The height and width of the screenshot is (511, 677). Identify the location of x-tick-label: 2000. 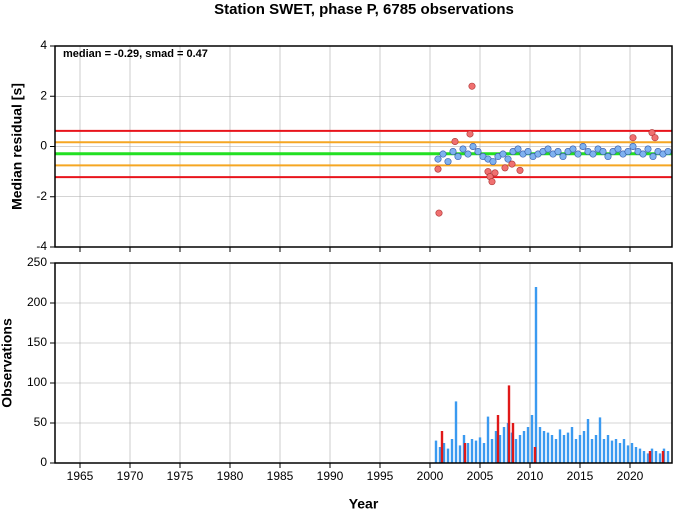
(430, 476).